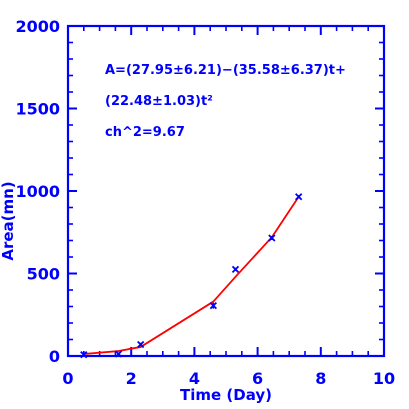 This screenshot has height=409, width=409. What do you see at coordinates (37, 26) in the screenshot?
I see `y-tick-label: 2000` at bounding box center [37, 26].